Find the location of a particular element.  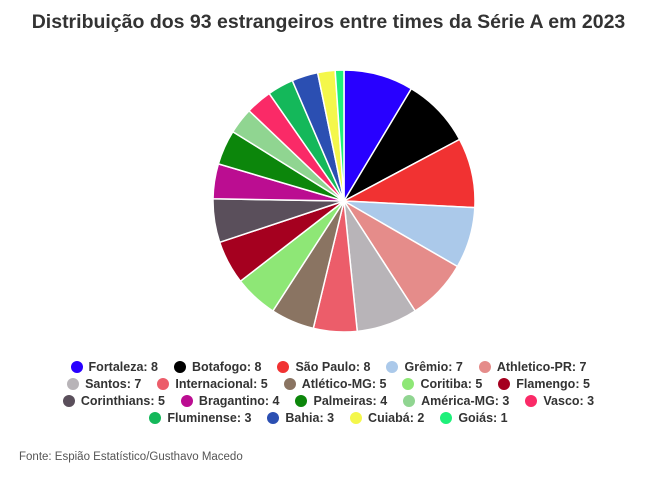

legend-item-4: Athletico-PR: 7 is located at coordinates (532, 366).